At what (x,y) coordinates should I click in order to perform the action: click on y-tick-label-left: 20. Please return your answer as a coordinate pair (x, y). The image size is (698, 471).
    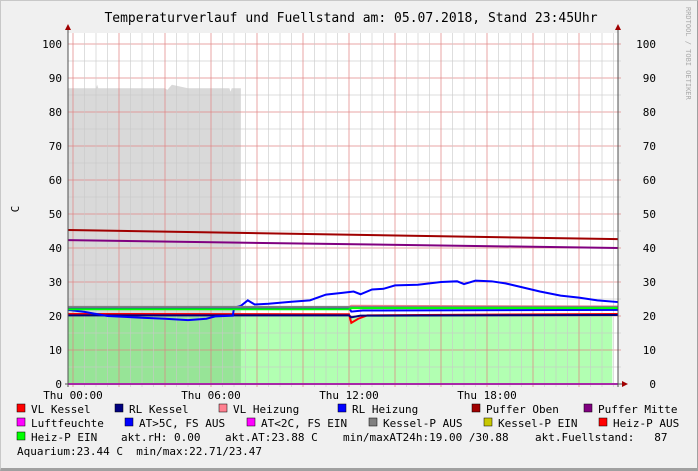
    Looking at the image, I should click on (55, 316).